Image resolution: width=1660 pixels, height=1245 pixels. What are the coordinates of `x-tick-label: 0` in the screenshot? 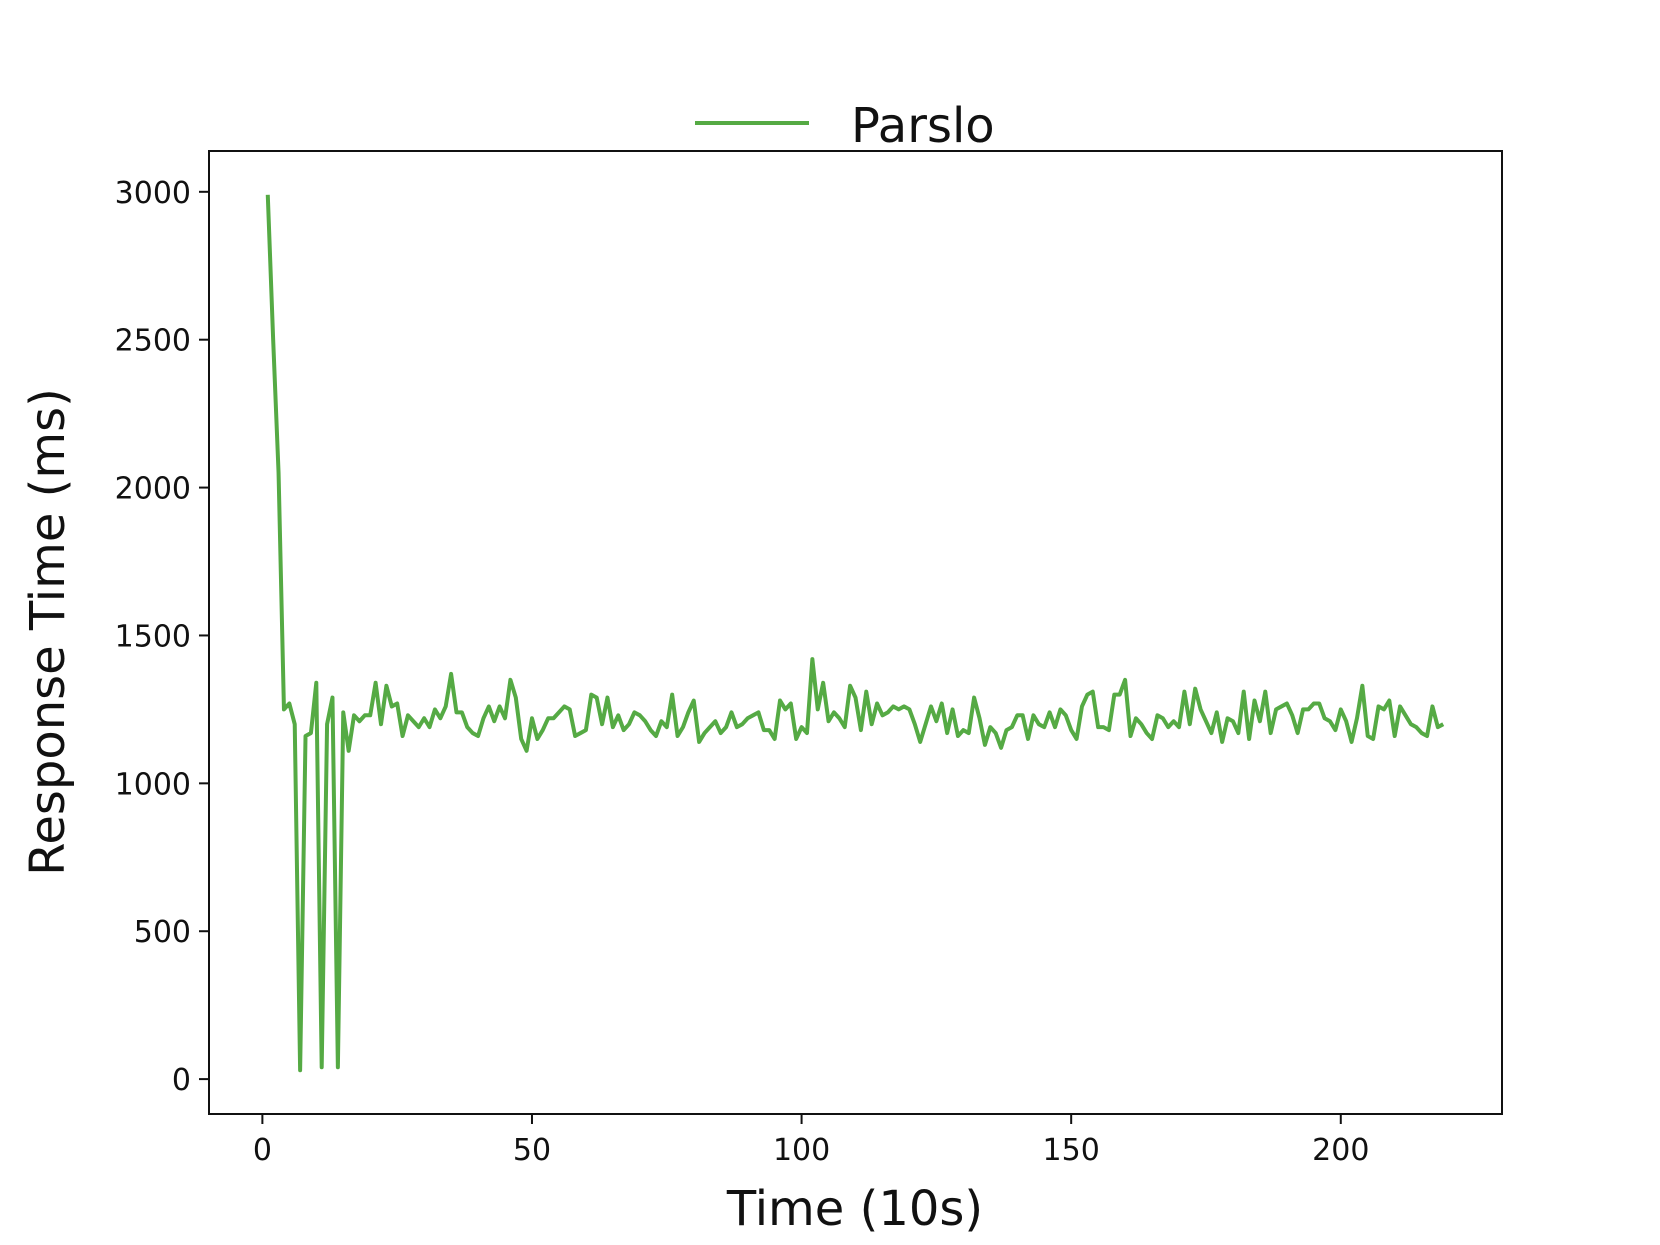 It's located at (262, 1150).